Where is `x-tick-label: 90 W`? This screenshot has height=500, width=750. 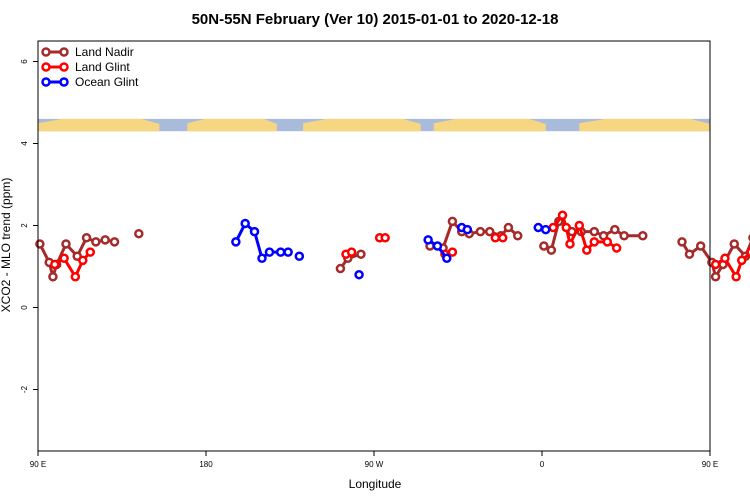
x-tick-label: 90 W is located at coordinates (374, 464).